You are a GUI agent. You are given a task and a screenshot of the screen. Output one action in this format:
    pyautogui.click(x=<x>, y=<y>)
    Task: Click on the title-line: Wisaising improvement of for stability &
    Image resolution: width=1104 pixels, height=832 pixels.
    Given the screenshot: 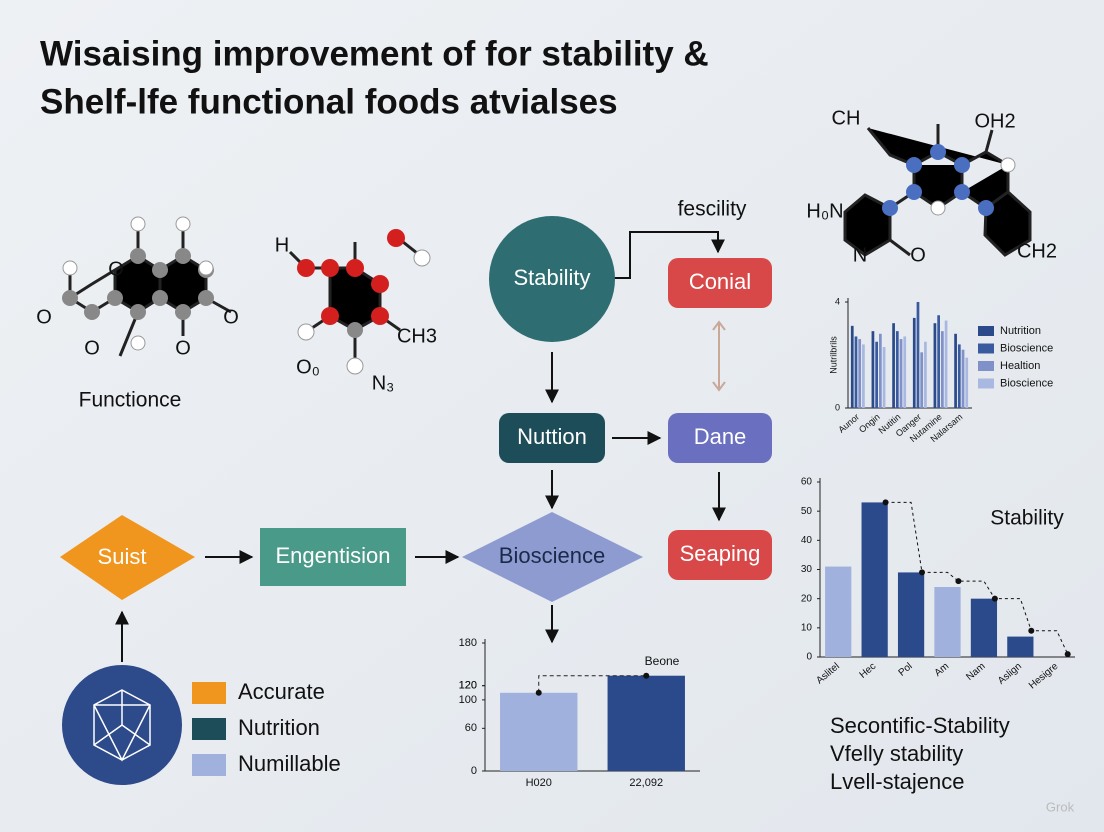 What is the action you would take?
    pyautogui.click(x=374, y=53)
    